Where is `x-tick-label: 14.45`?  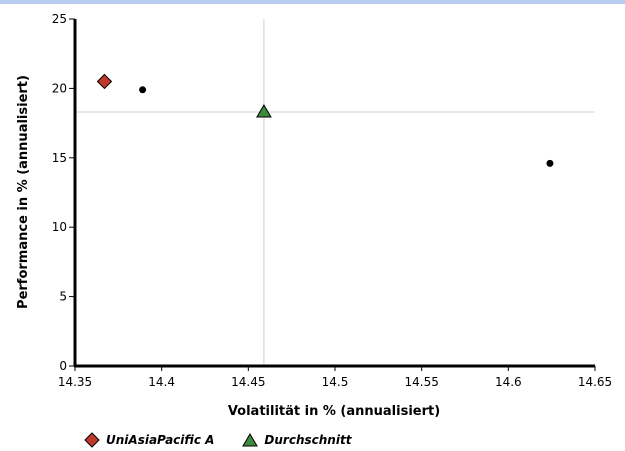
x-tick-label: 14.45 is located at coordinates (248, 382).